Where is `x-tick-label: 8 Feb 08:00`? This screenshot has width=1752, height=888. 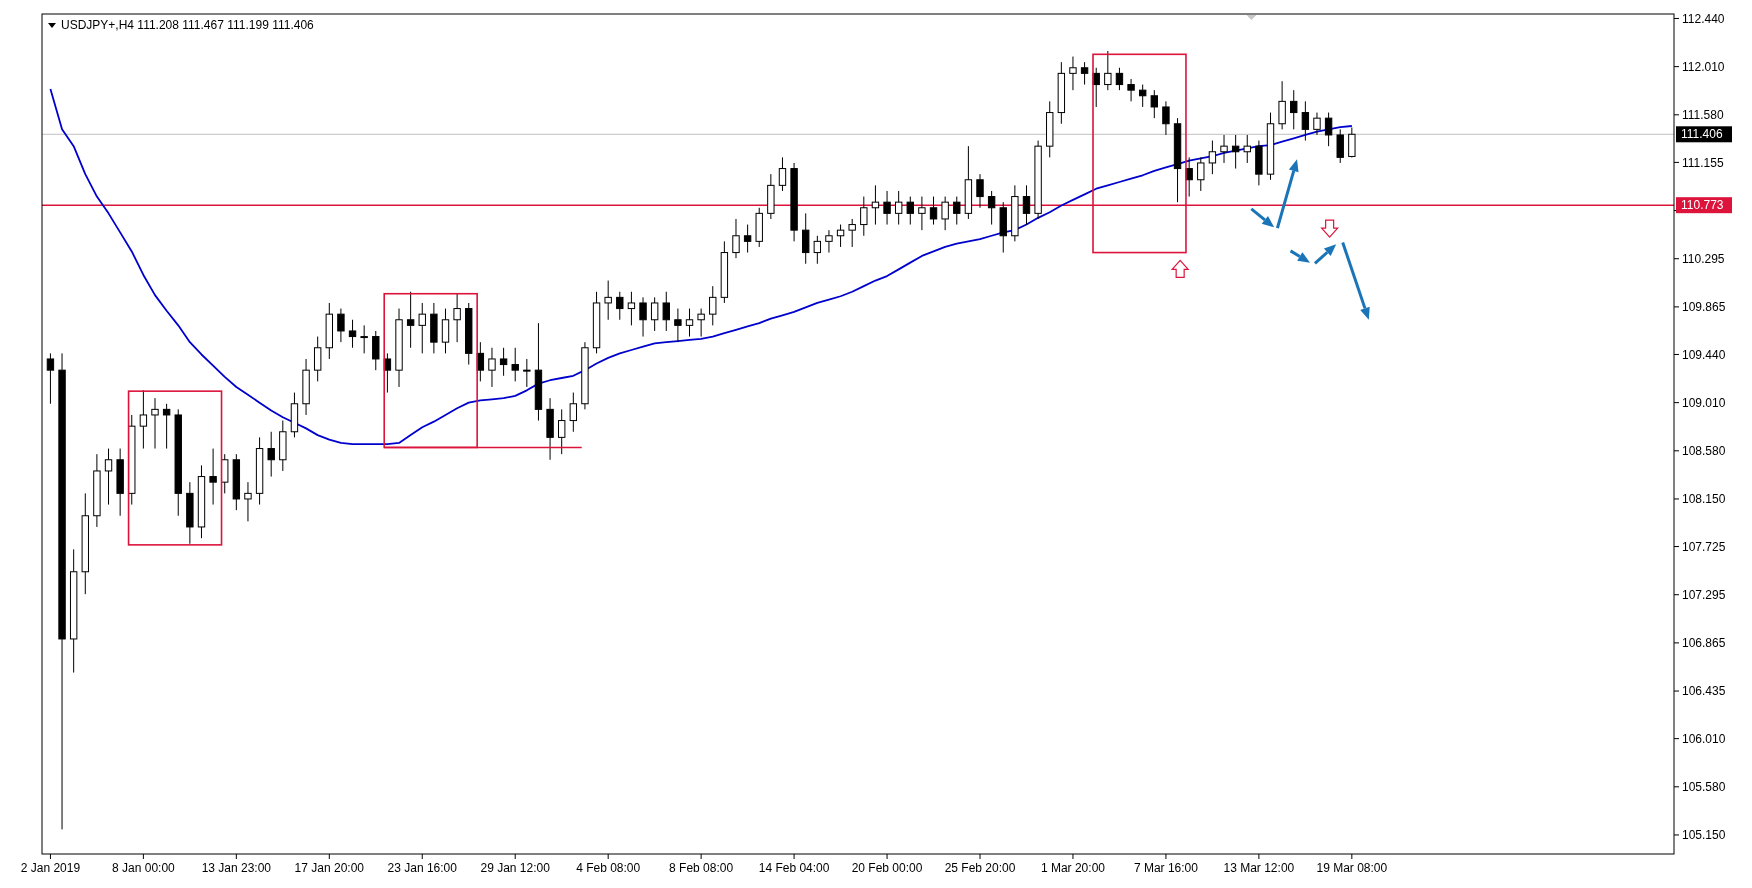 x-tick-label: 8 Feb 08:00 is located at coordinates (701, 868).